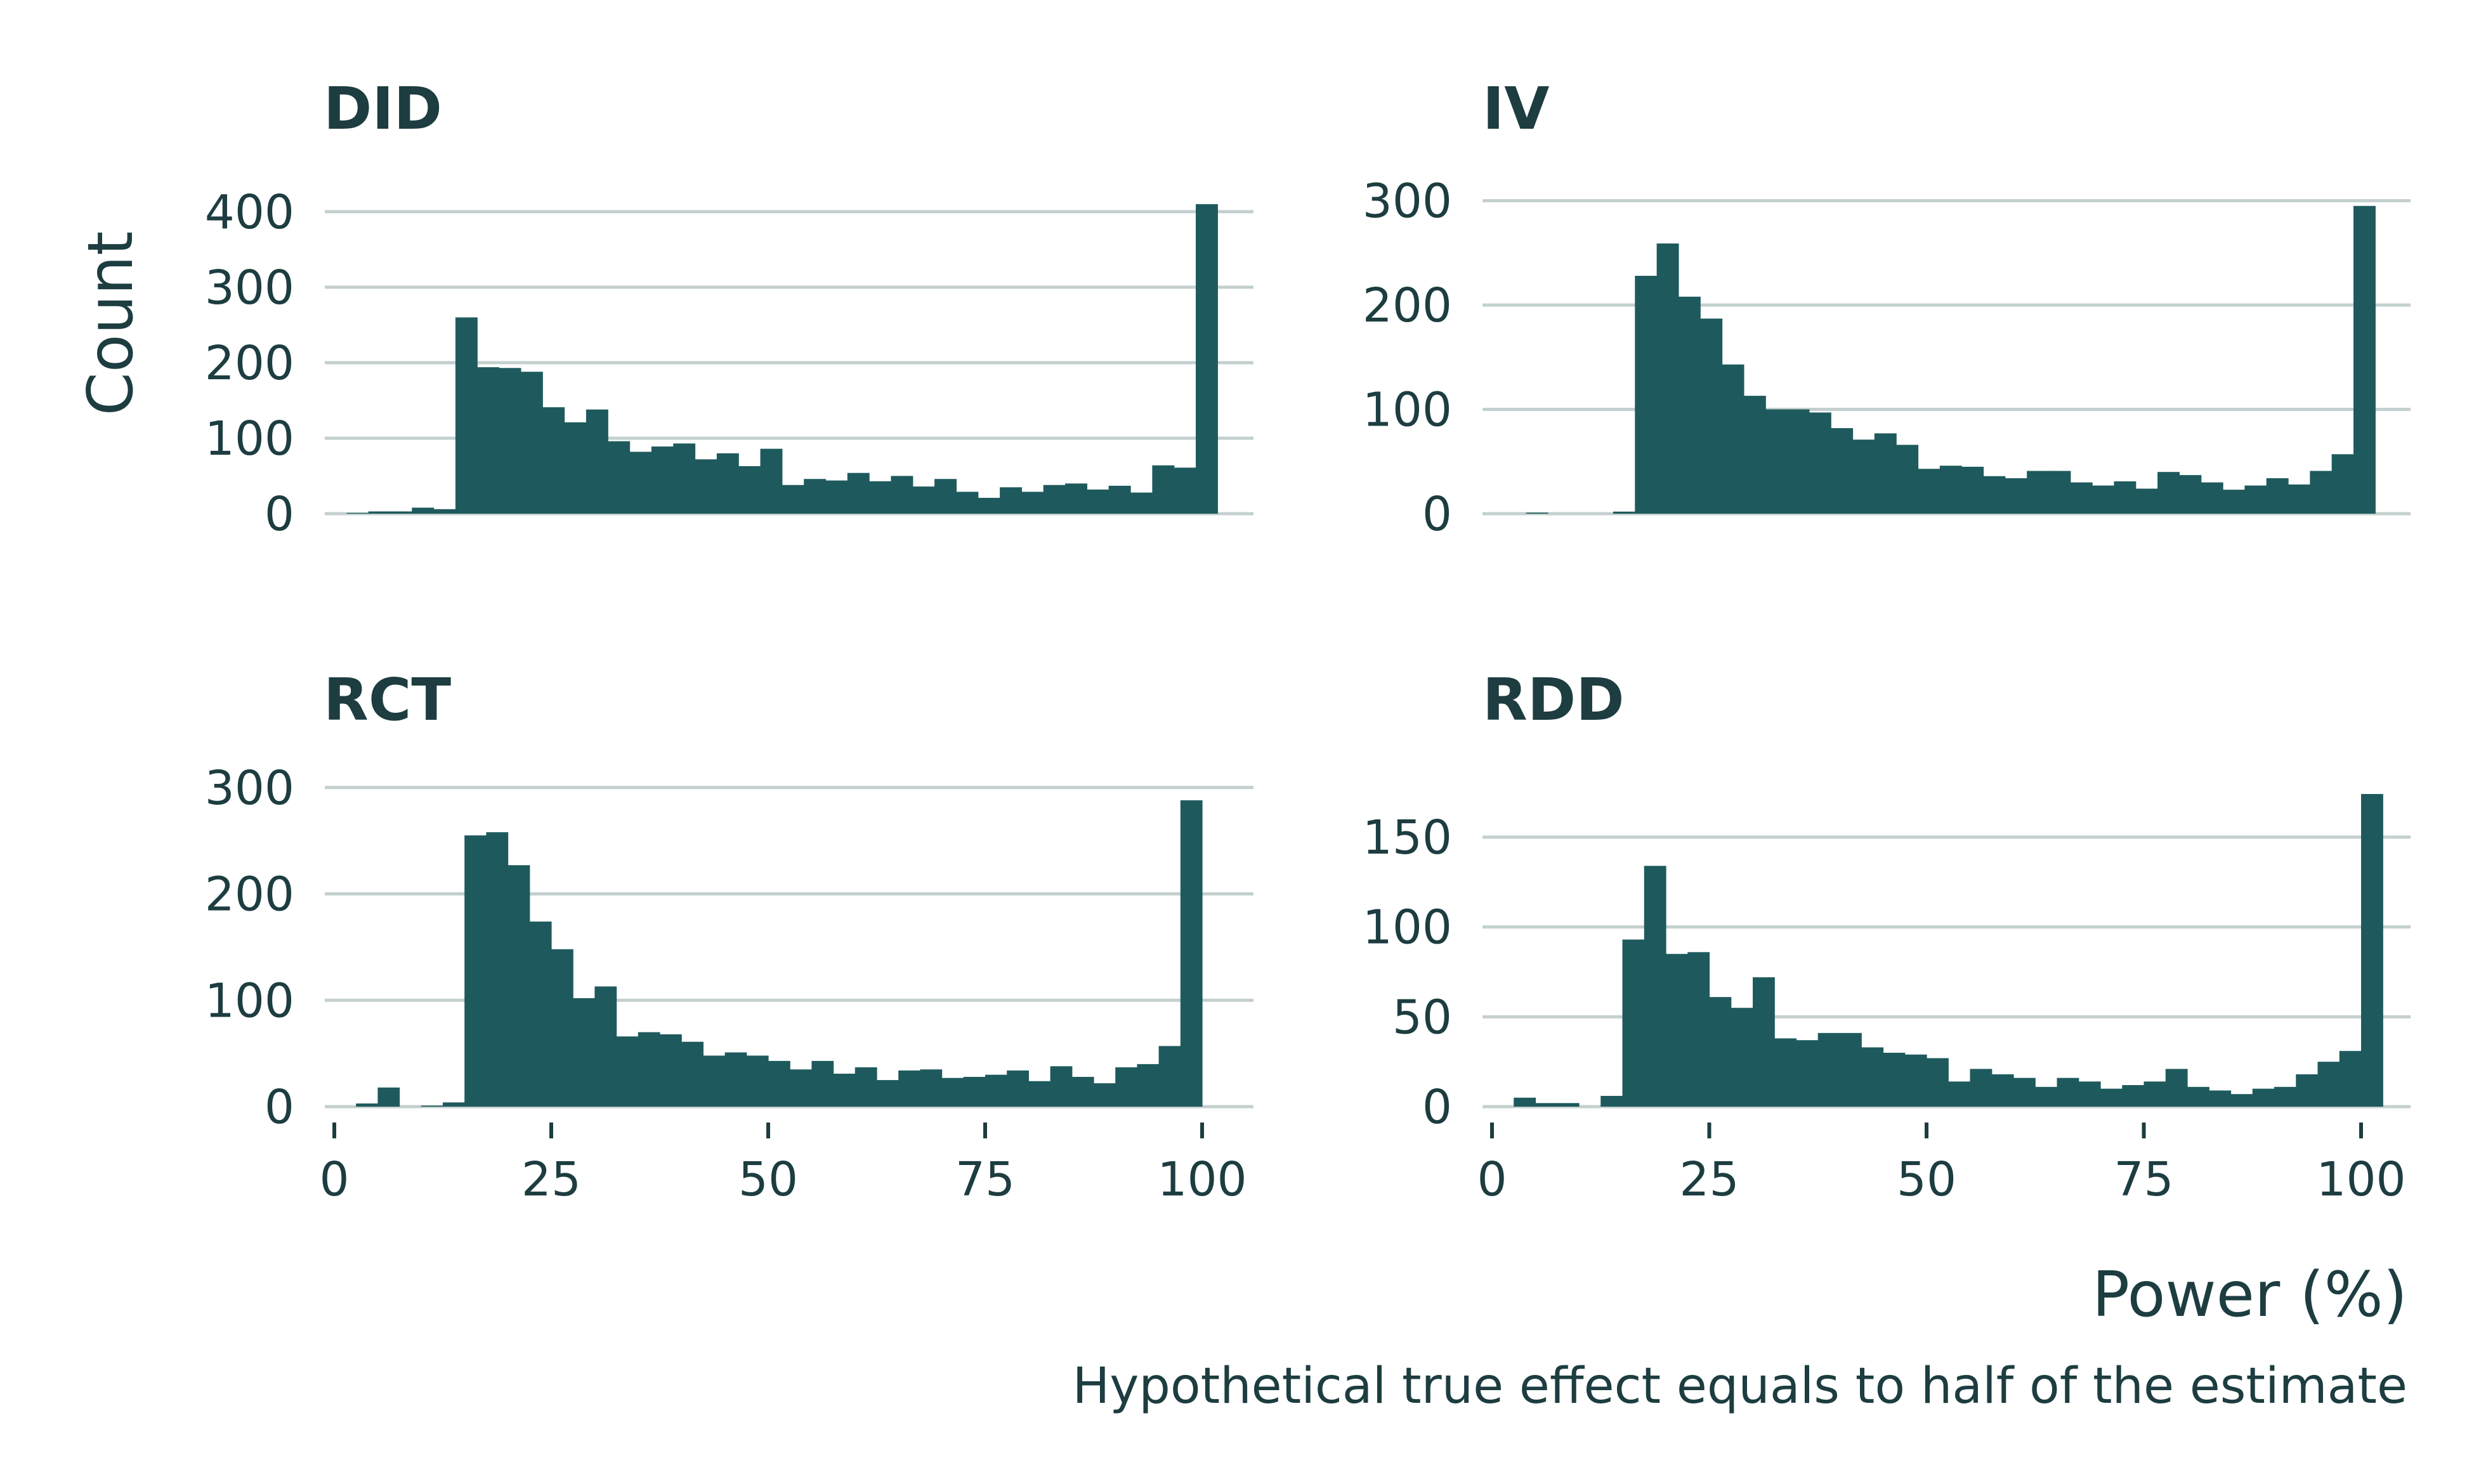 Image resolution: width=2474 pixels, height=1484 pixels. What do you see at coordinates (249, 1000) in the screenshot?
I see `y-tick-label: 100` at bounding box center [249, 1000].